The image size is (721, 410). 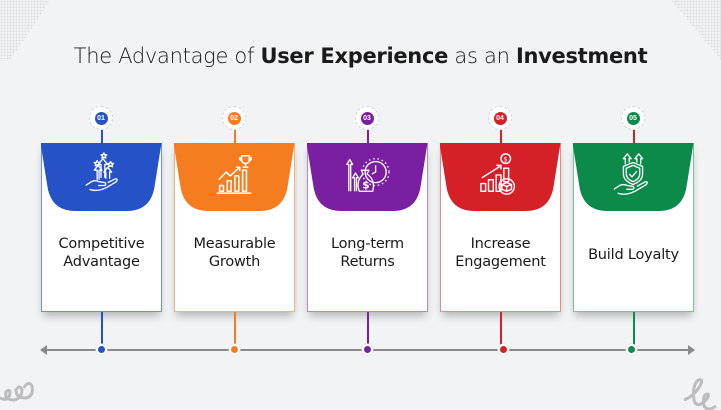 What do you see at coordinates (101, 227) in the screenshot?
I see `step-card-competitive-advantage: Competitive Advantage` at bounding box center [101, 227].